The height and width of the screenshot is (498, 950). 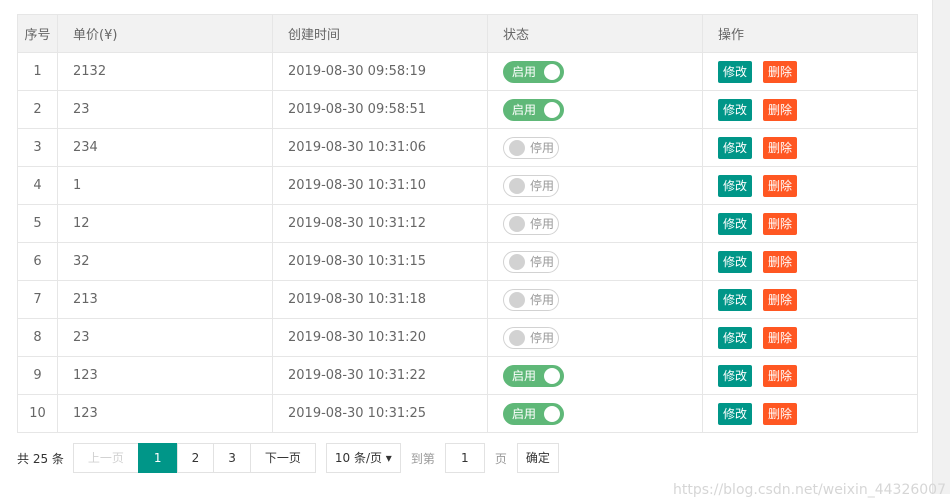 What do you see at coordinates (165, 109) in the screenshot?
I see `cell-price: 23` at bounding box center [165, 109].